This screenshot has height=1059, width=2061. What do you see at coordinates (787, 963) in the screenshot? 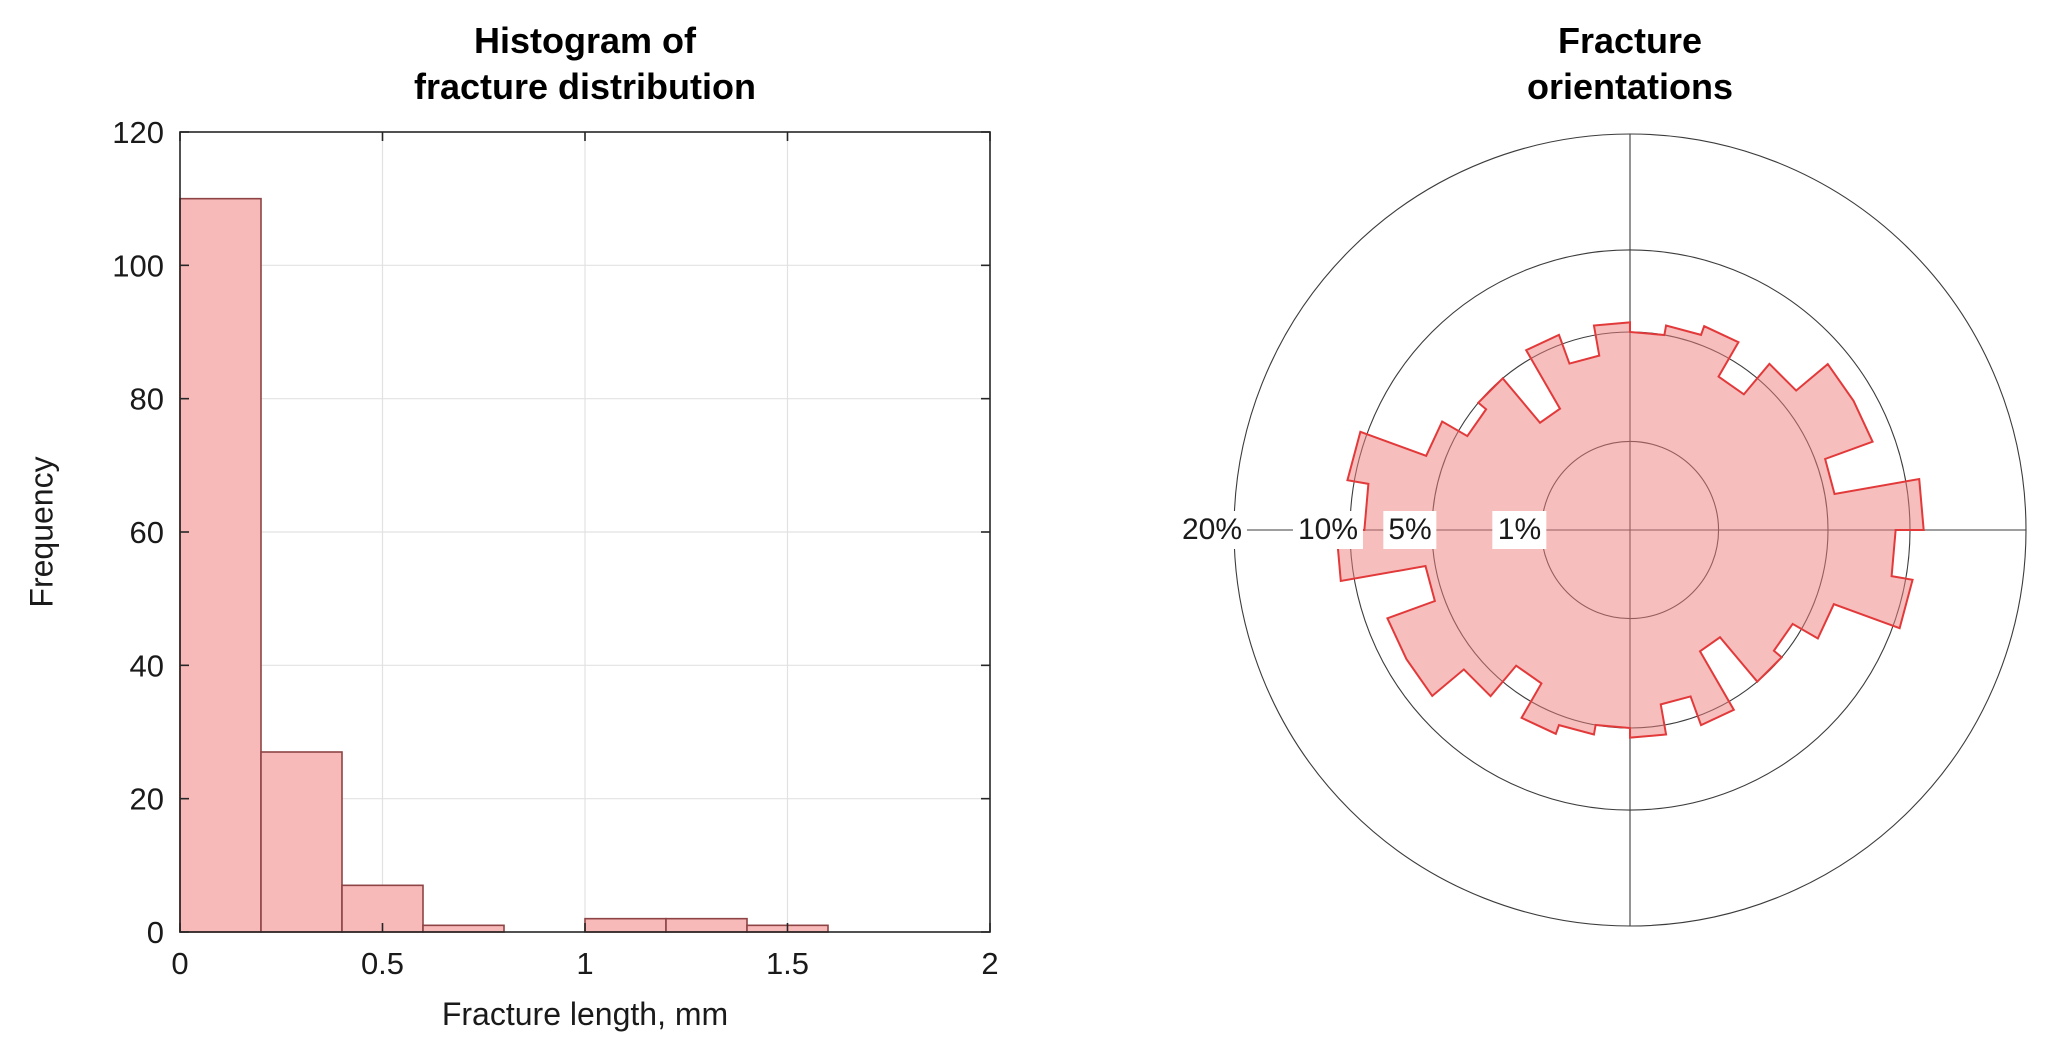
I see `x-tick-label: 1.5` at bounding box center [787, 963].